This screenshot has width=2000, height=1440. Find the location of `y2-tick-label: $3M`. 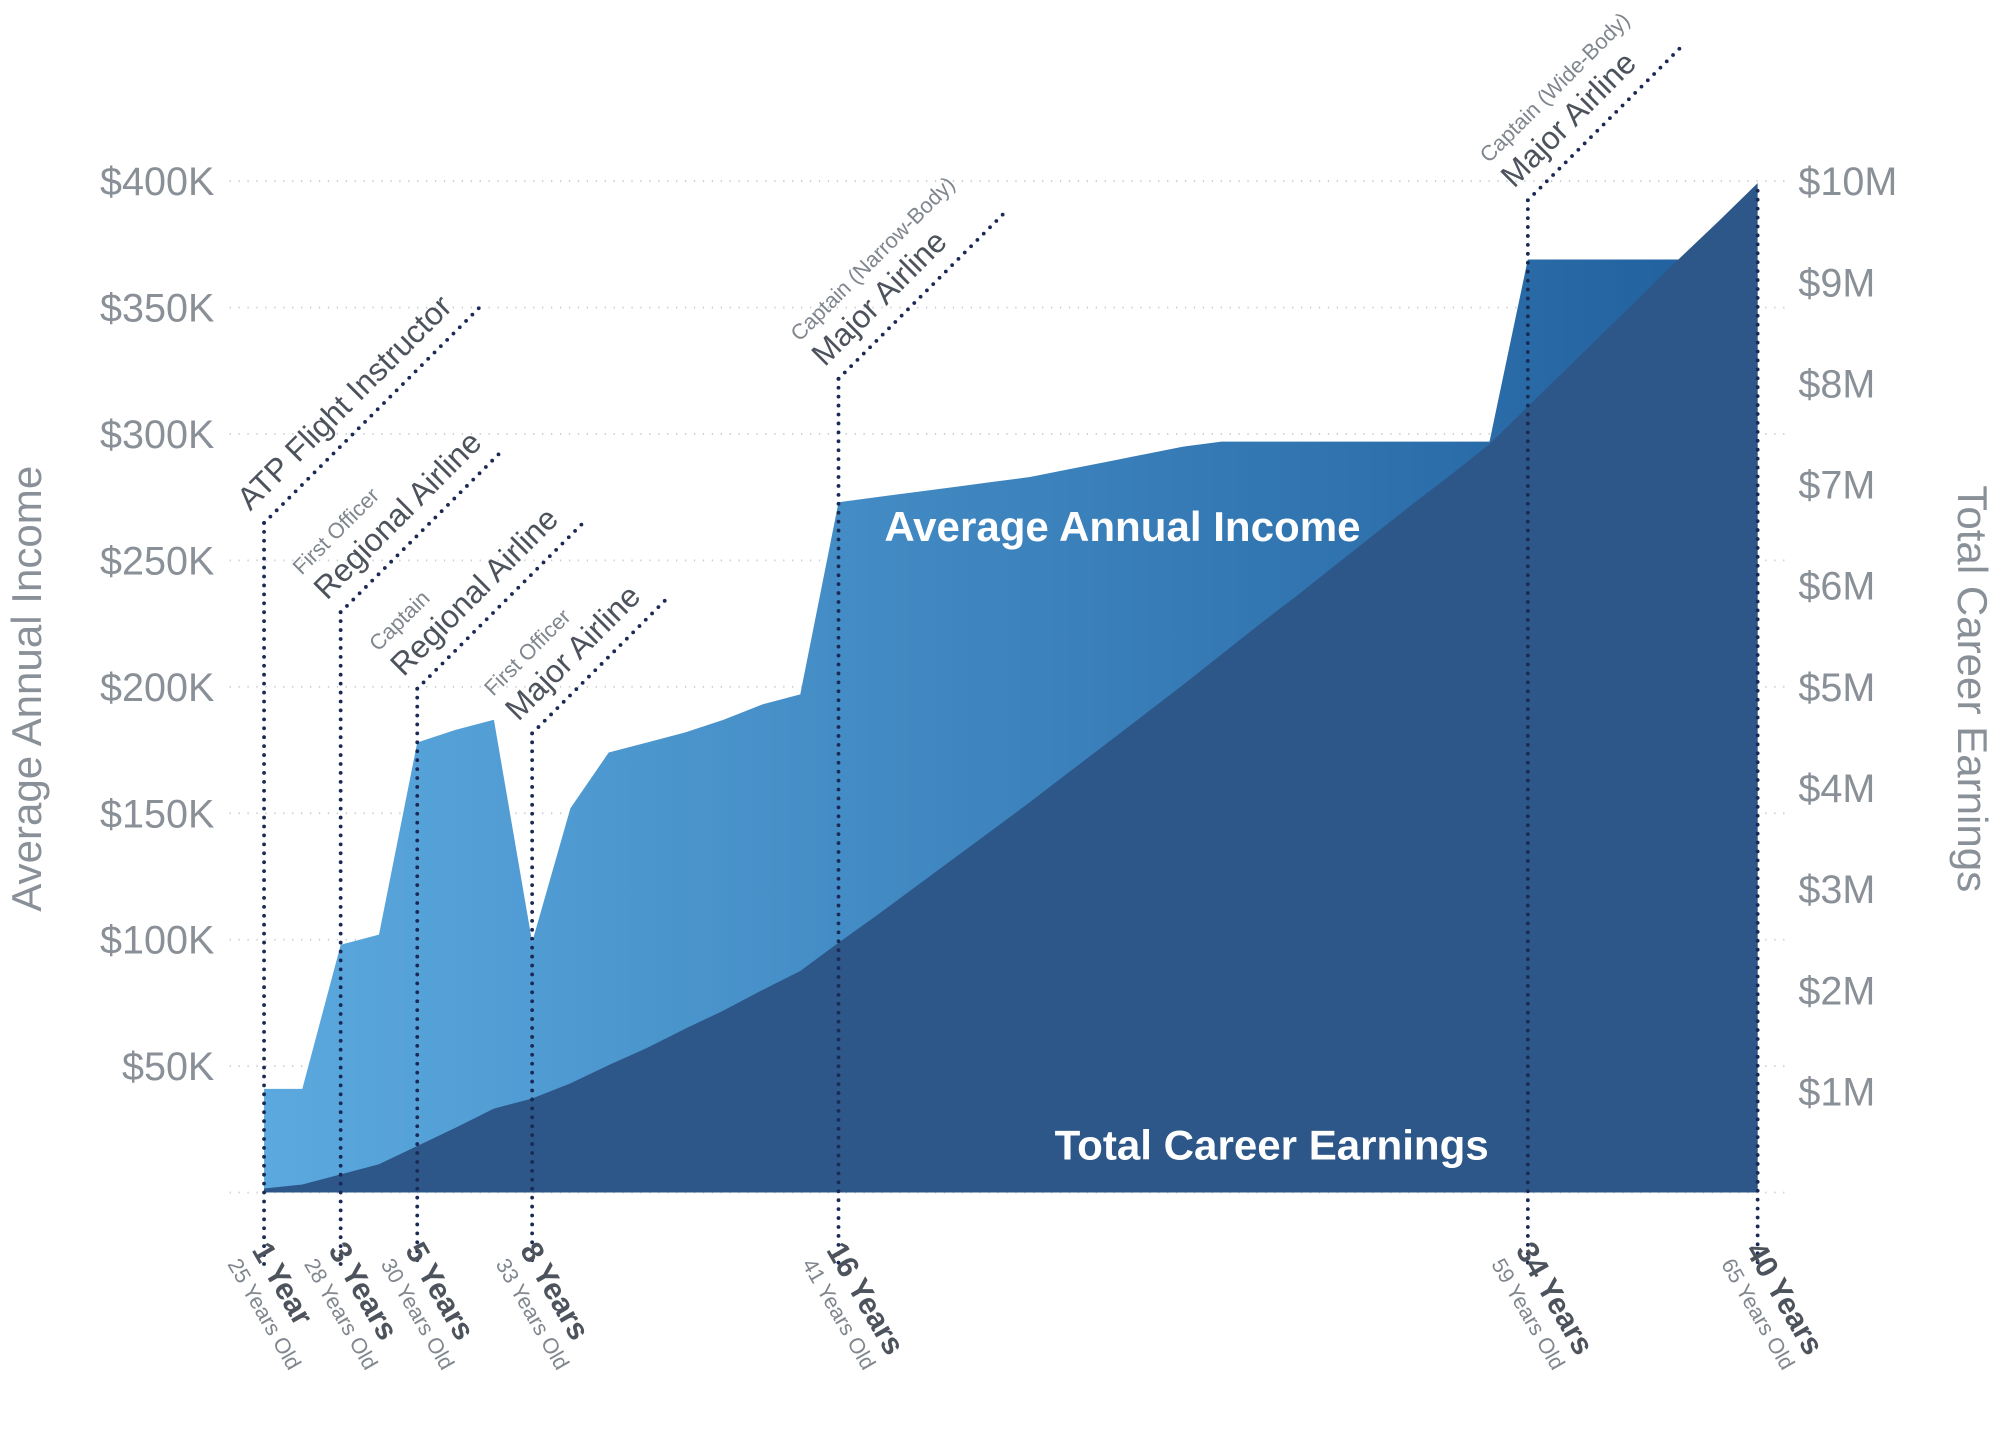

y2-tick-label: $3M is located at coordinates (1836, 890).